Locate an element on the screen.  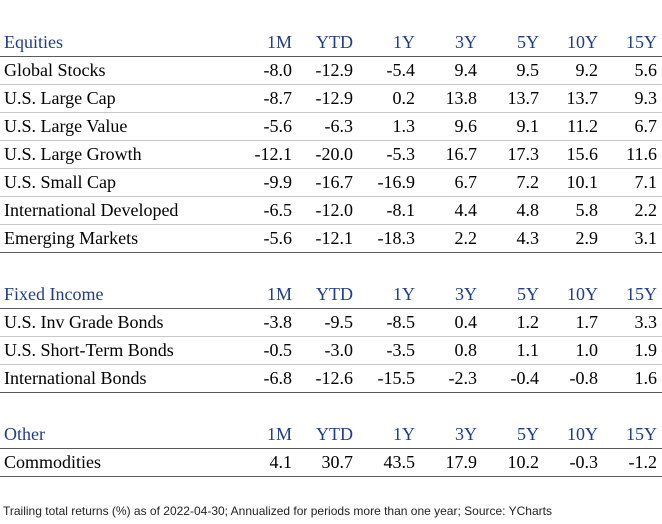
section-title: Fixed Income is located at coordinates (54, 294).